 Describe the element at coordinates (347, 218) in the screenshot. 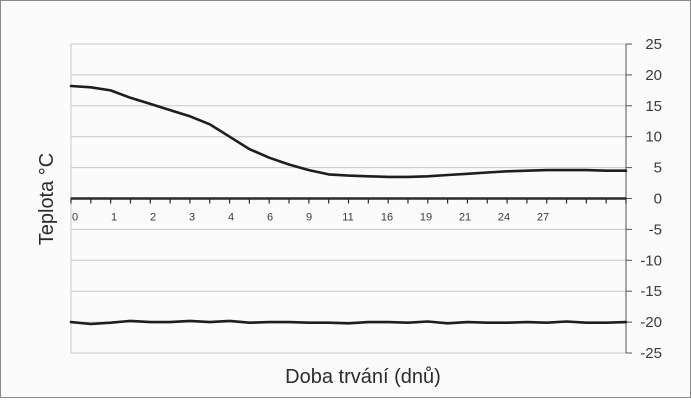

I see `x-tick-label: 11` at that location.